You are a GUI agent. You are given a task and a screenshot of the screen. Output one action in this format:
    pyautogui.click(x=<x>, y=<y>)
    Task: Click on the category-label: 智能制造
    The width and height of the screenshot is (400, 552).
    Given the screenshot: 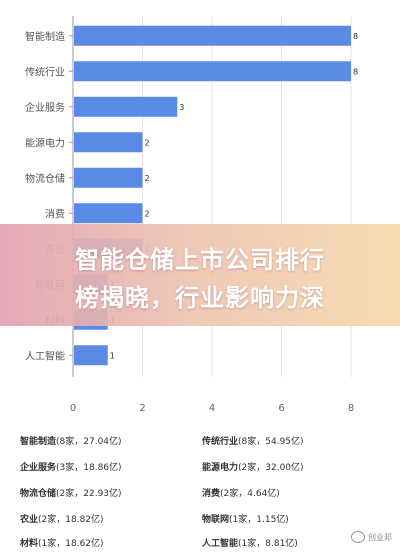 What is the action you would take?
    pyautogui.click(x=45, y=36)
    